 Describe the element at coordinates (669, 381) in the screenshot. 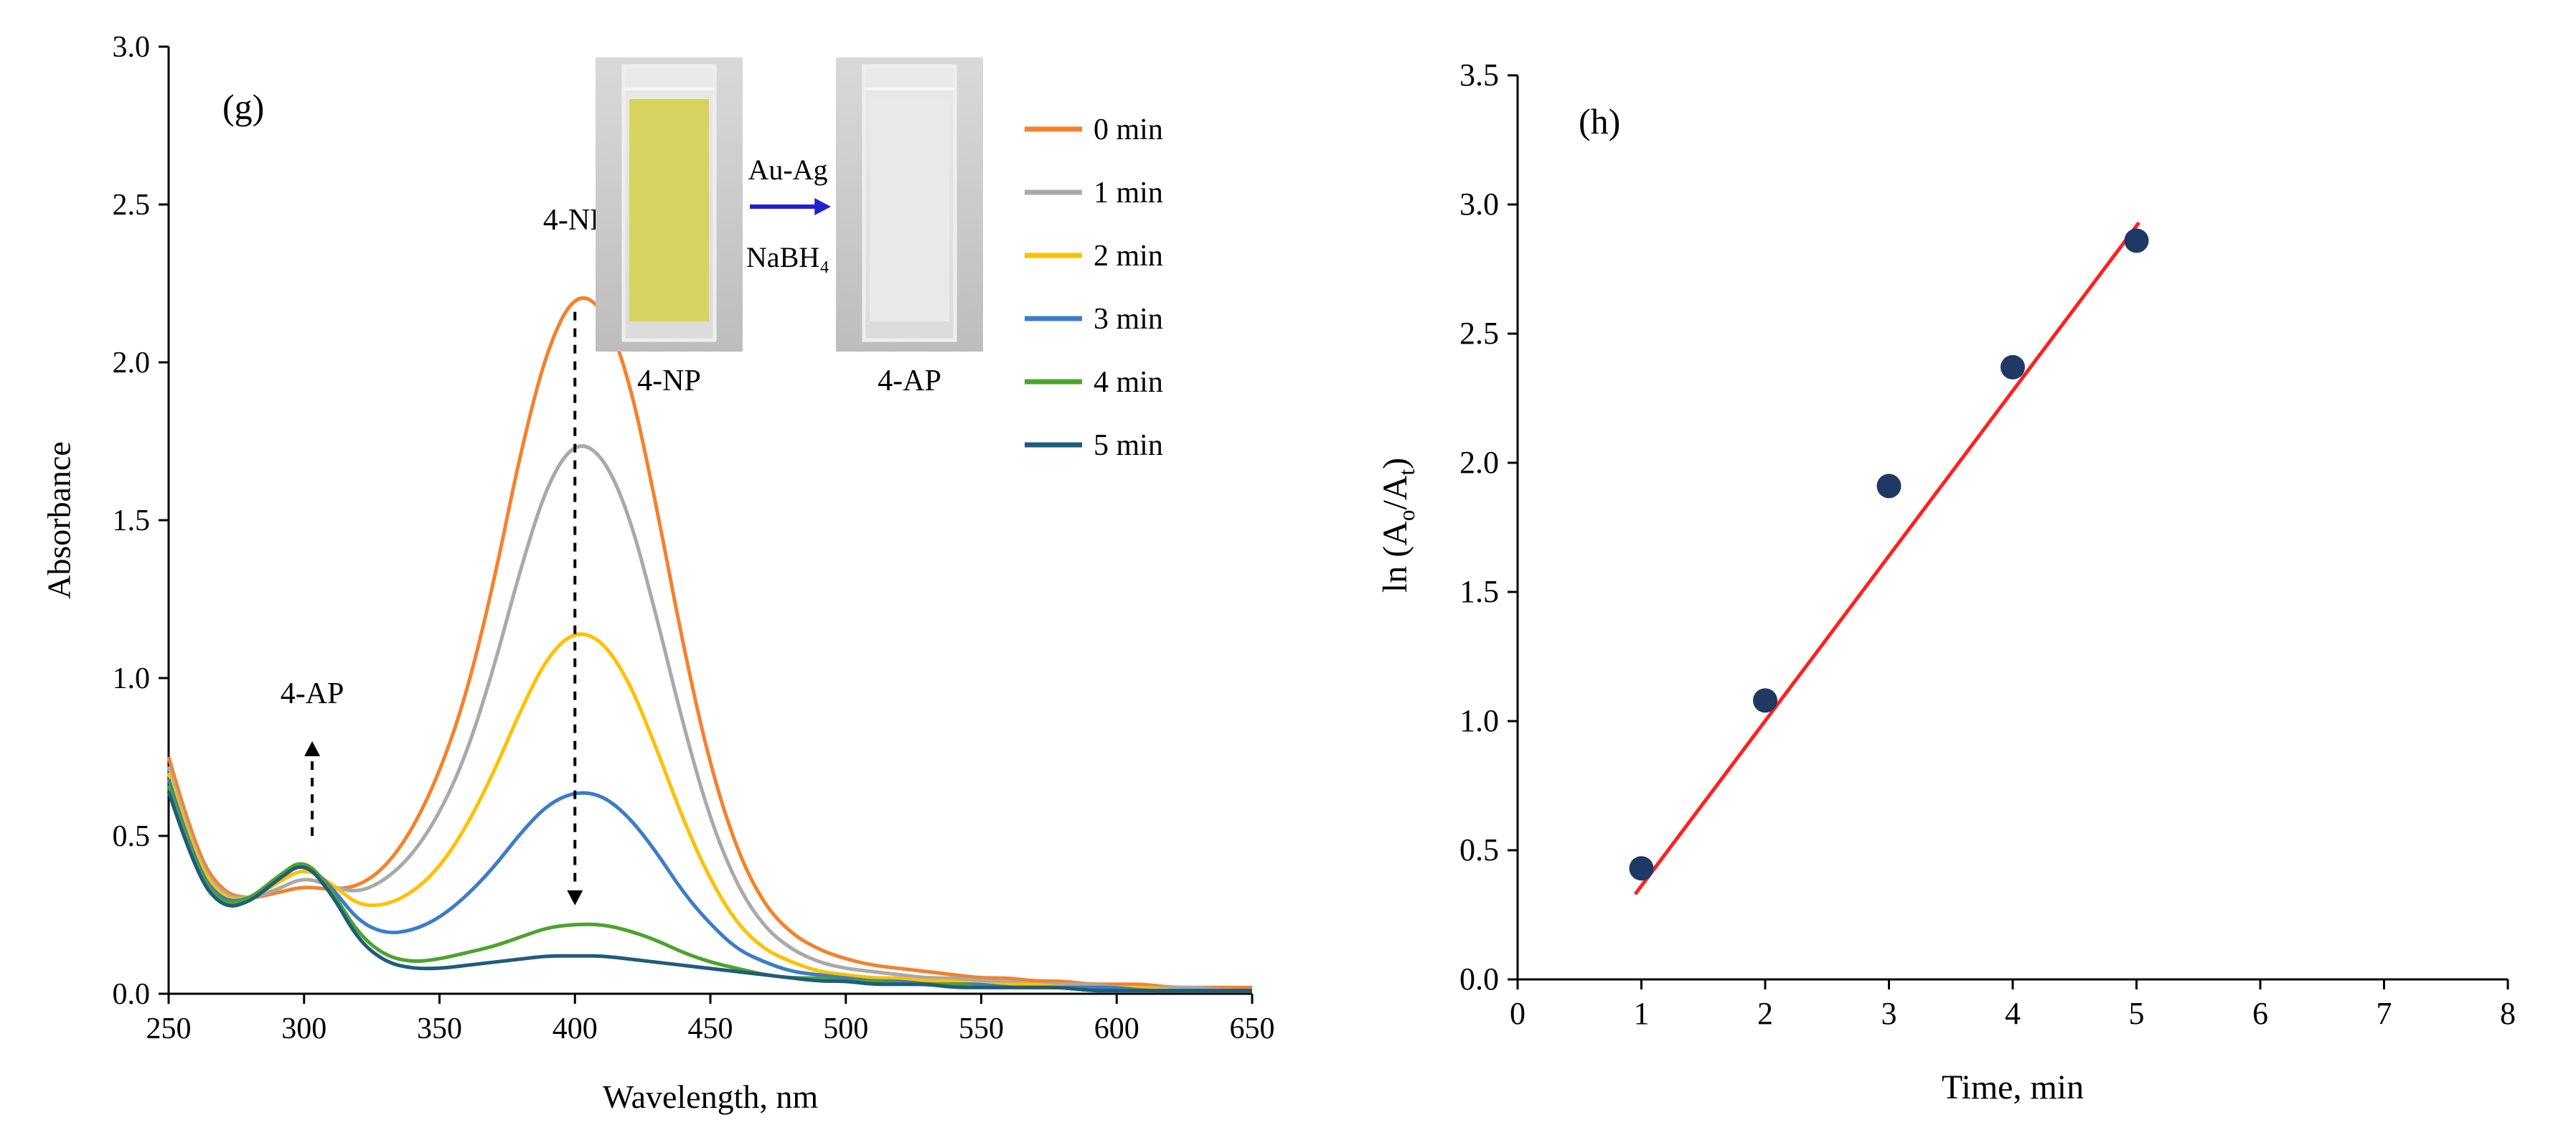

I see `cuvette-label: 4-NP` at that location.